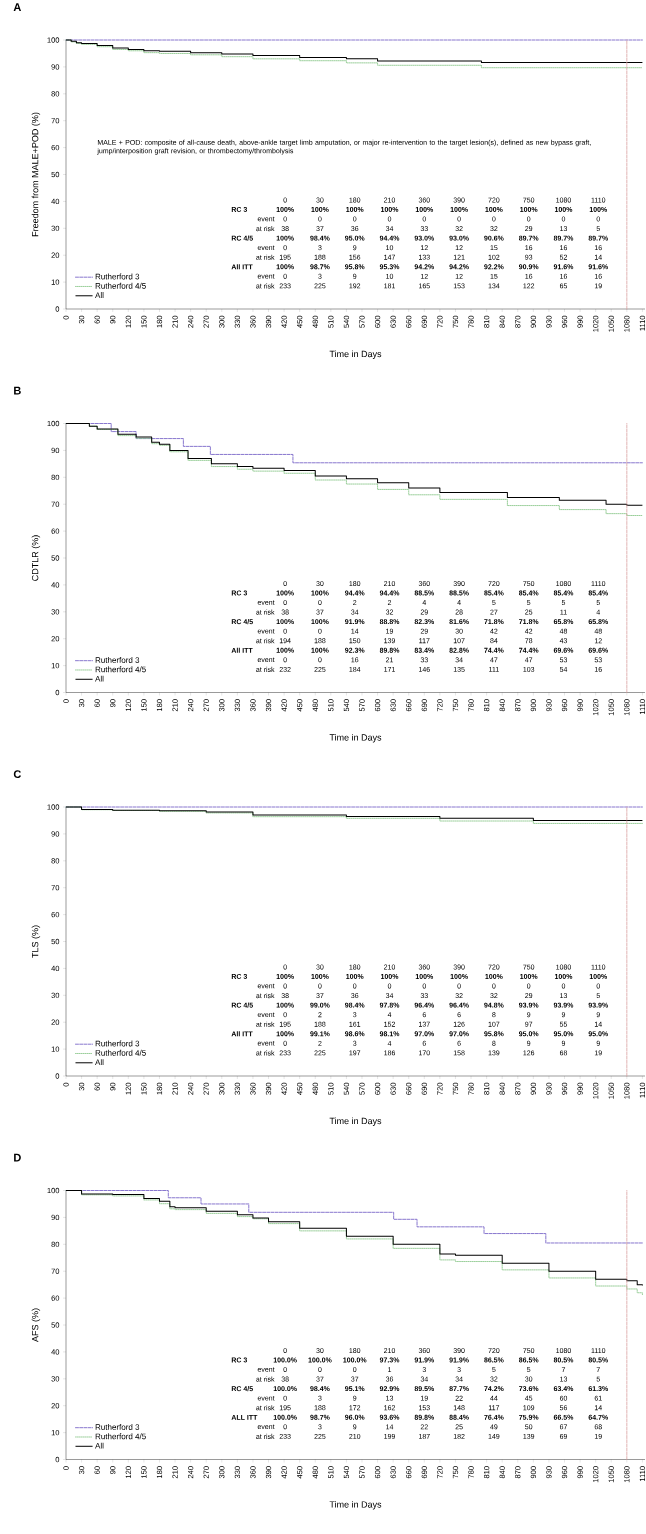 This screenshot has width=646, height=1534. Describe the element at coordinates (17, 1157) in the screenshot. I see `chart-title: D` at that location.